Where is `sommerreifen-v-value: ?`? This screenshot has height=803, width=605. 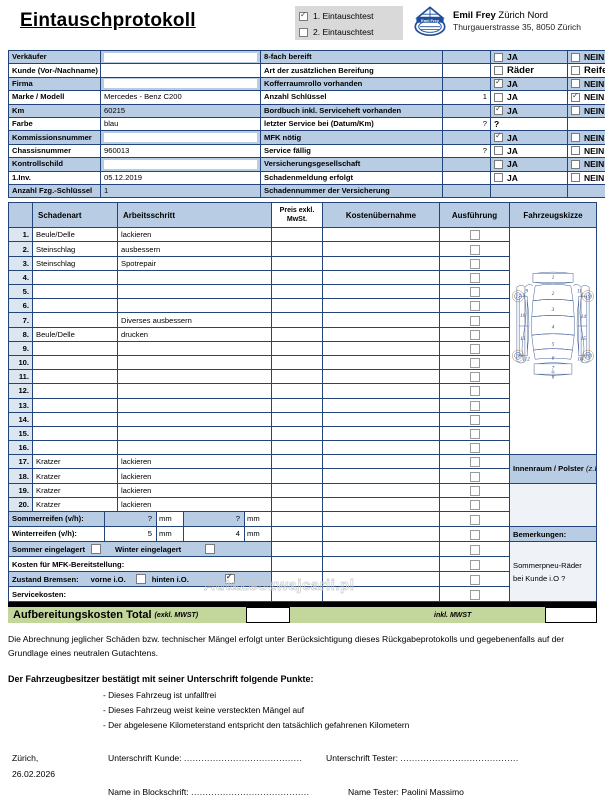 sommerreifen-v-value: ? is located at coordinates (130, 519).